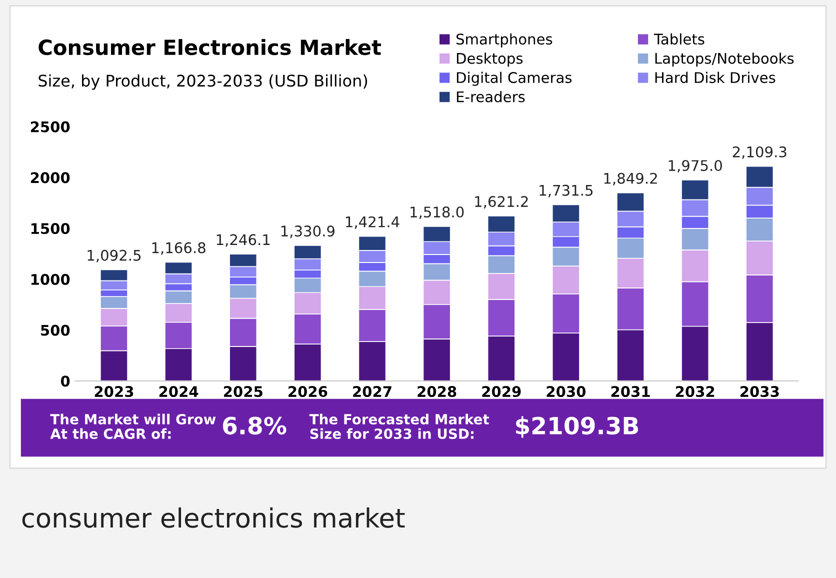 The height and width of the screenshot is (578, 836). I want to click on text: 6.8%, so click(254, 425).